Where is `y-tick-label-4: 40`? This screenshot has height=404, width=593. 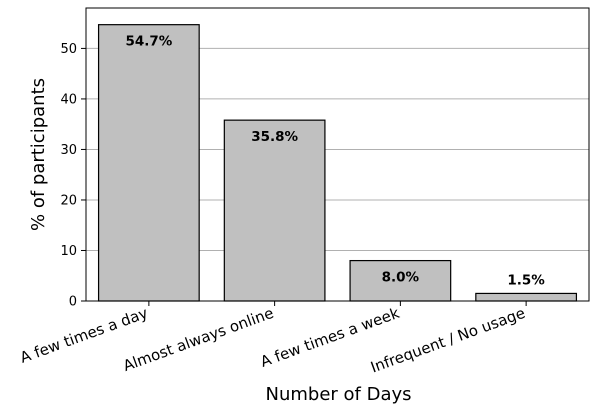
y-tick-label-4: 40 is located at coordinates (68, 99).